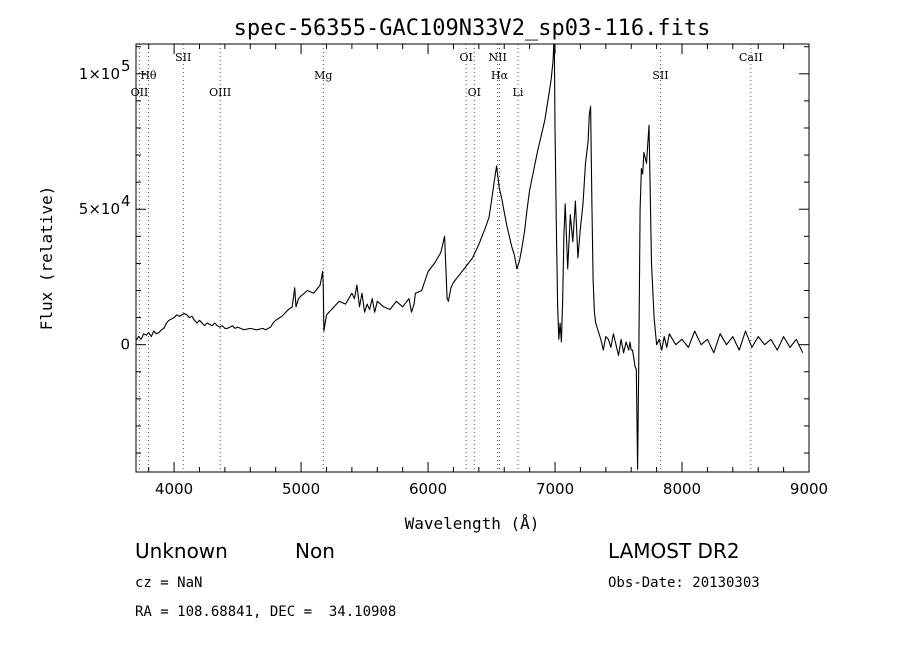 Image resolution: width=900 pixels, height=650 pixels. What do you see at coordinates (500, 75) in the screenshot?
I see `emission-line-label: Hα` at bounding box center [500, 75].